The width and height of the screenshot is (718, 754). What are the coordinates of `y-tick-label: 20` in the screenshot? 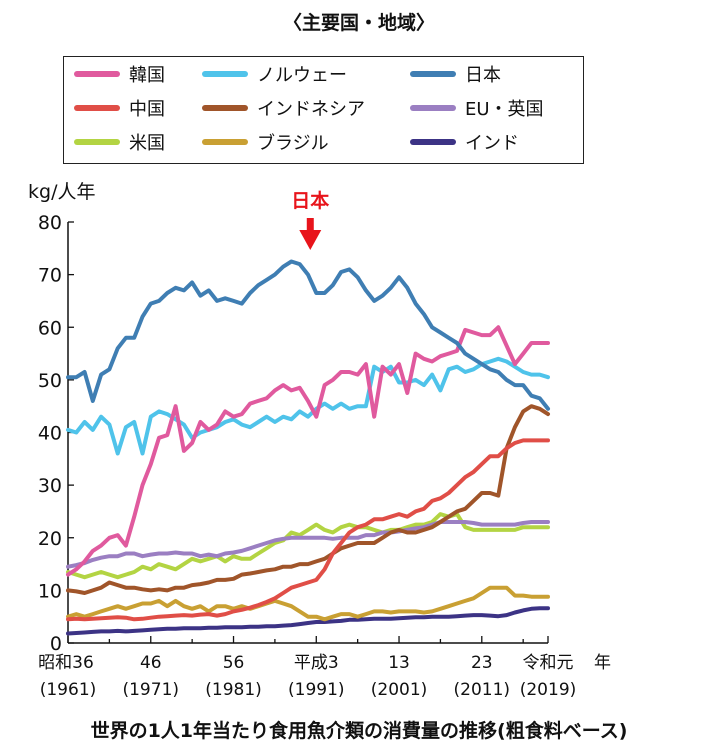 It's located at (50, 539).